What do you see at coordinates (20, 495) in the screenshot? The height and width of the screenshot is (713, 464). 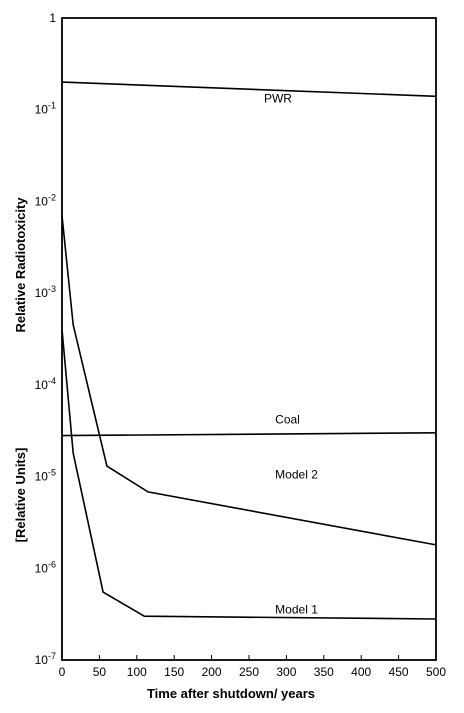 I see `y-axis-units: [Relative Units]` at bounding box center [20, 495].